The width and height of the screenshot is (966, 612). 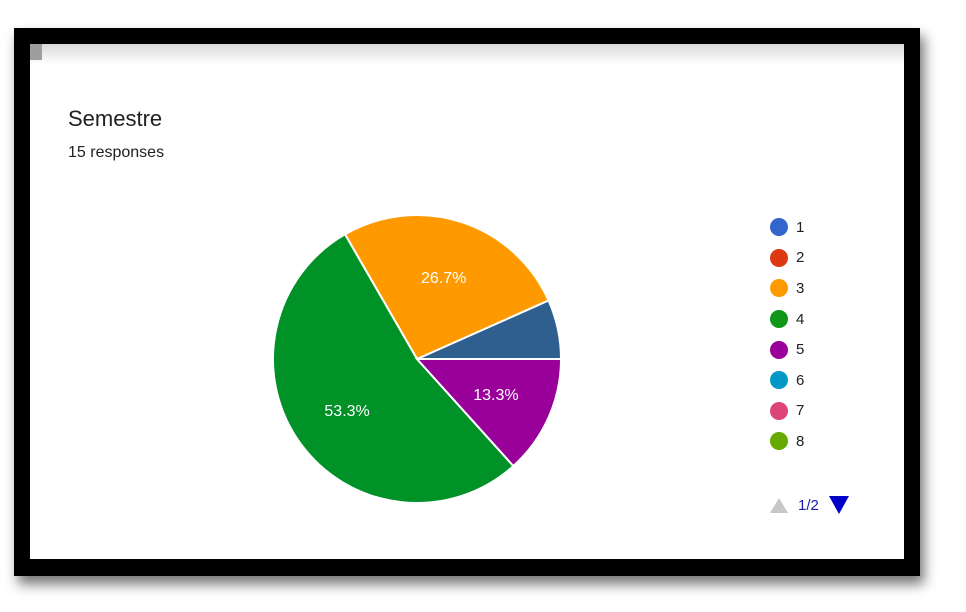 I want to click on card-top-accent, so click(x=36, y=52).